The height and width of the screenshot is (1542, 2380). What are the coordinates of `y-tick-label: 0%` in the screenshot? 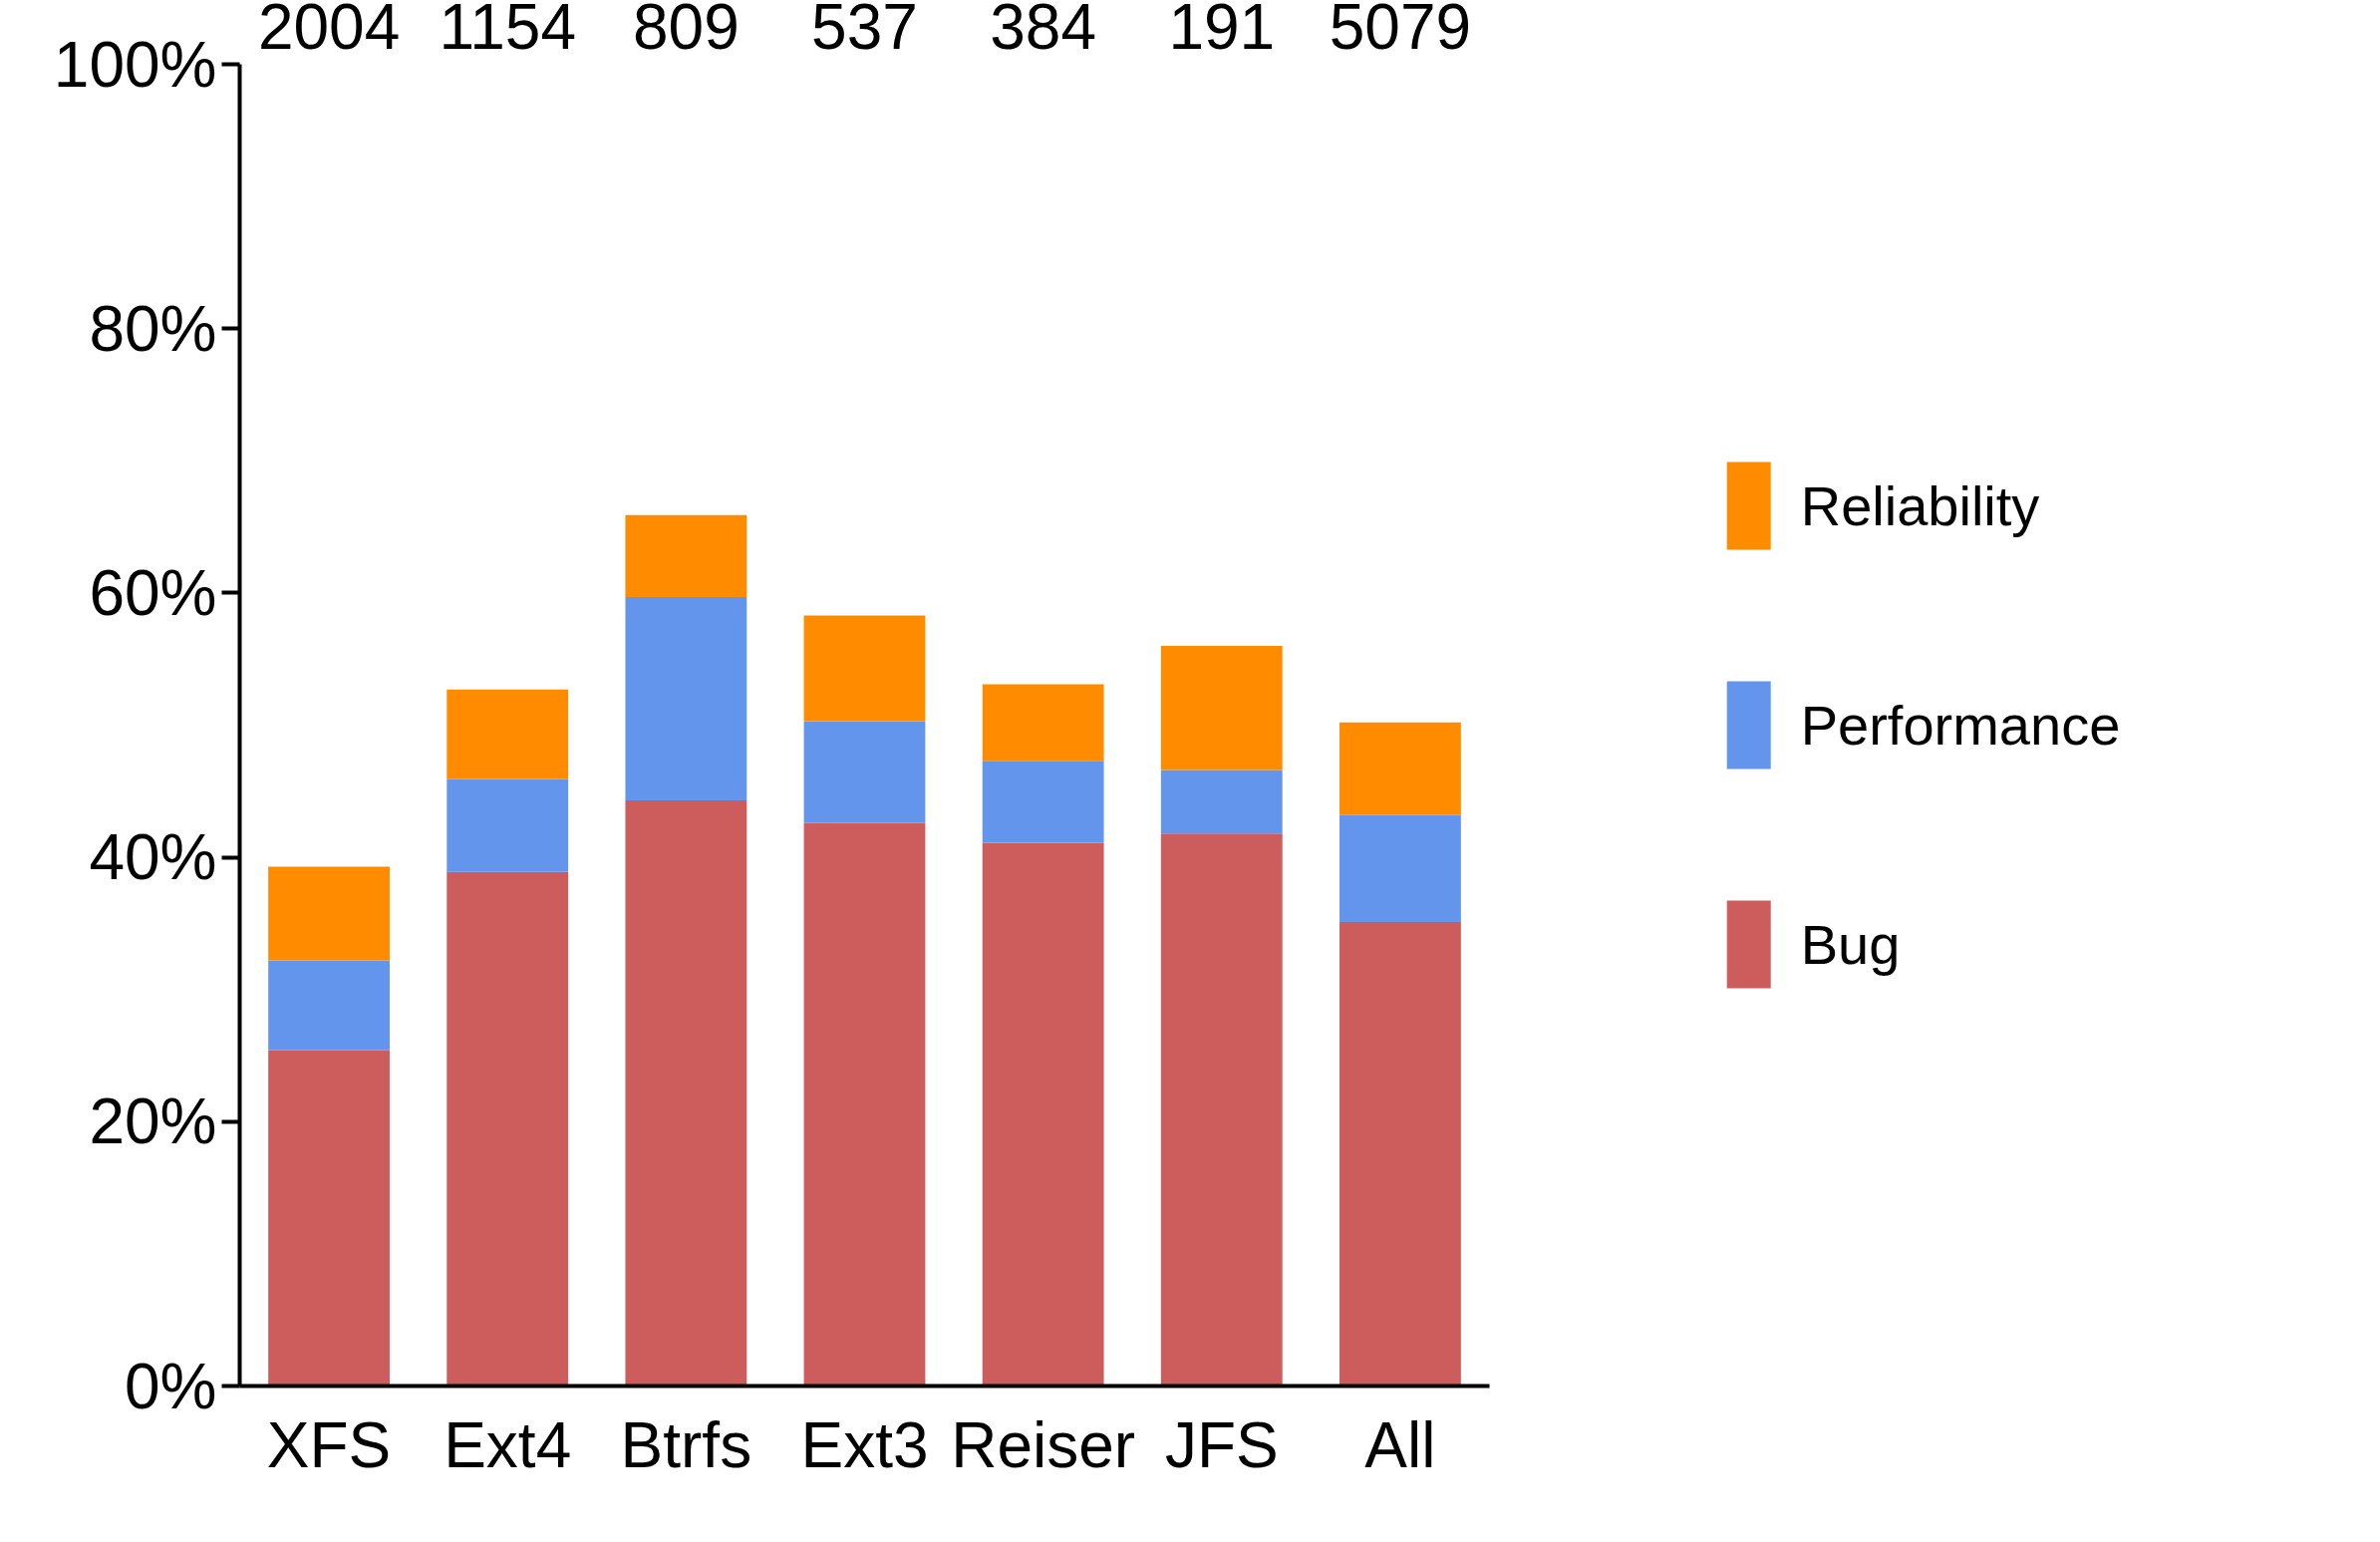 It's located at (171, 1386).